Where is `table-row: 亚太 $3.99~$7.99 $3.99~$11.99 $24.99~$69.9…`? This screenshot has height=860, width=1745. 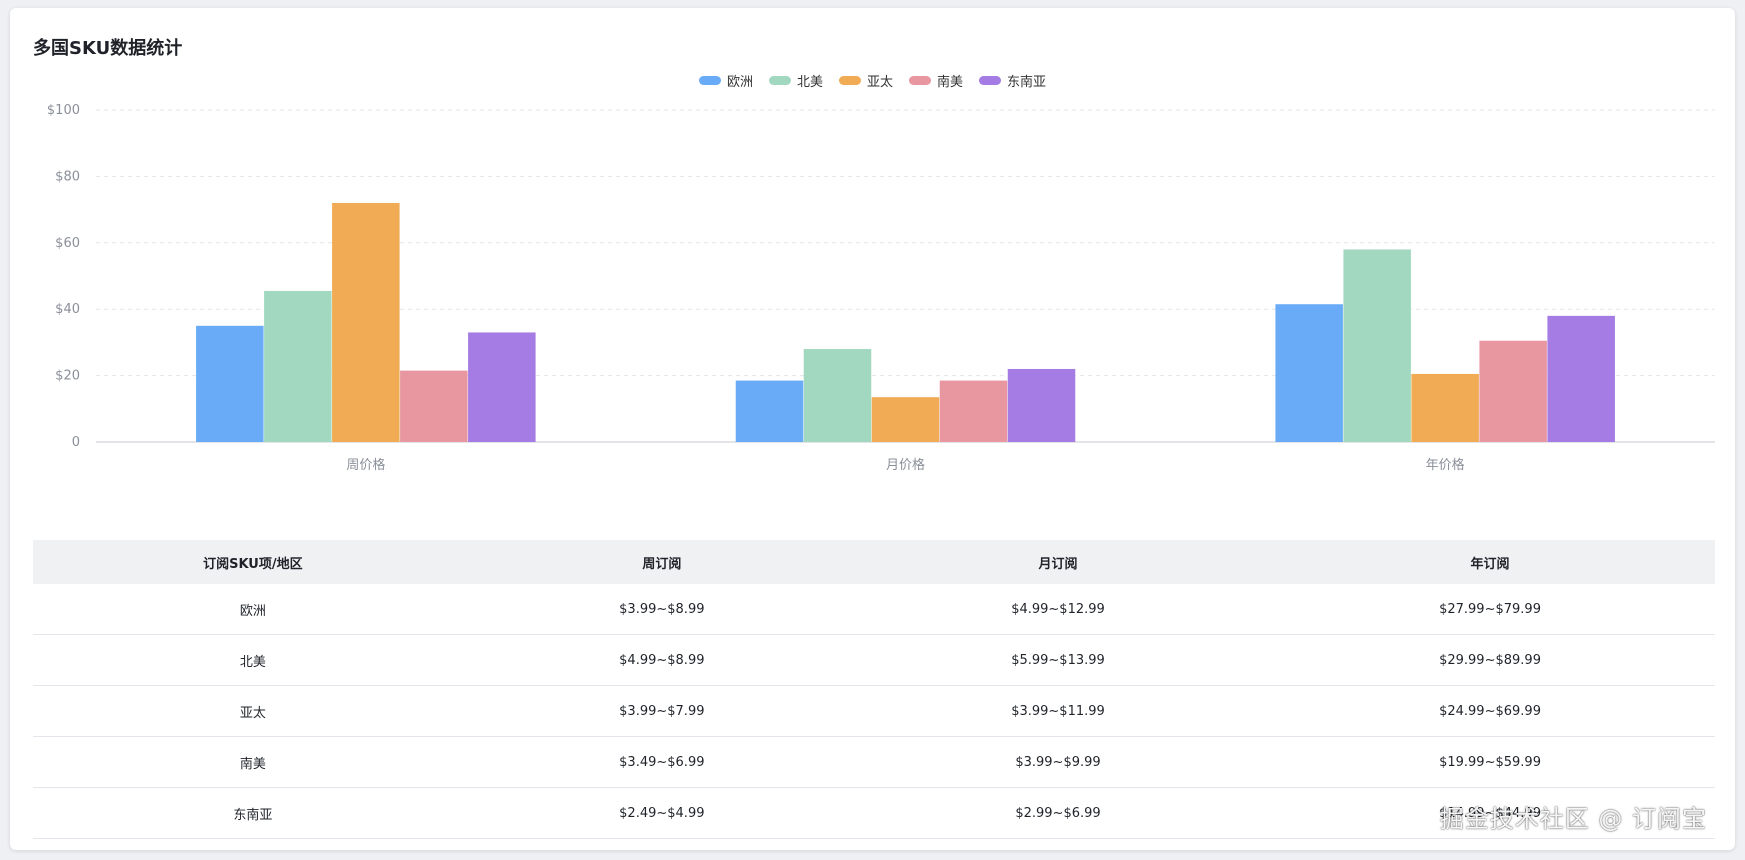 table-row: 亚太 $3.99~$7.99 $3.99~$11.99 $24.99~$69.9… is located at coordinates (874, 711).